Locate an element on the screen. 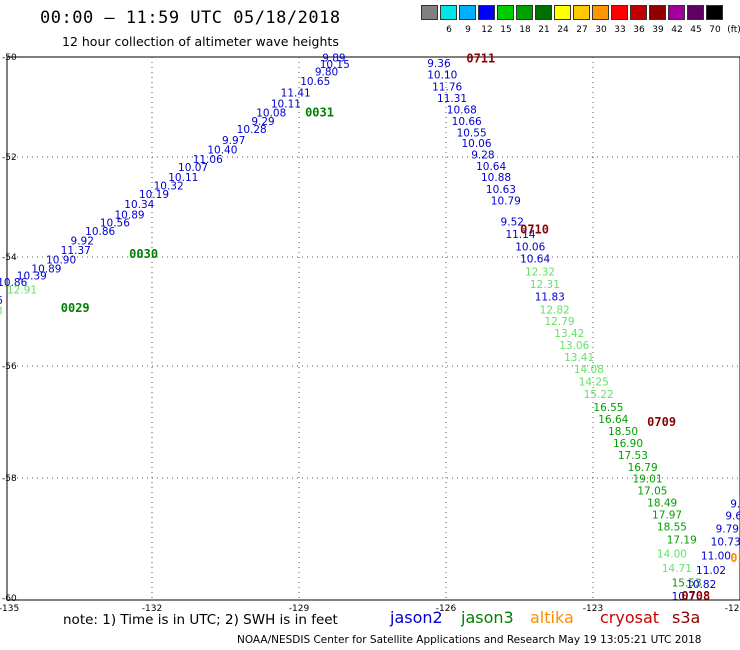 This screenshot has height=650, width=740. wave-height-value: 17.53 is located at coordinates (633, 456).